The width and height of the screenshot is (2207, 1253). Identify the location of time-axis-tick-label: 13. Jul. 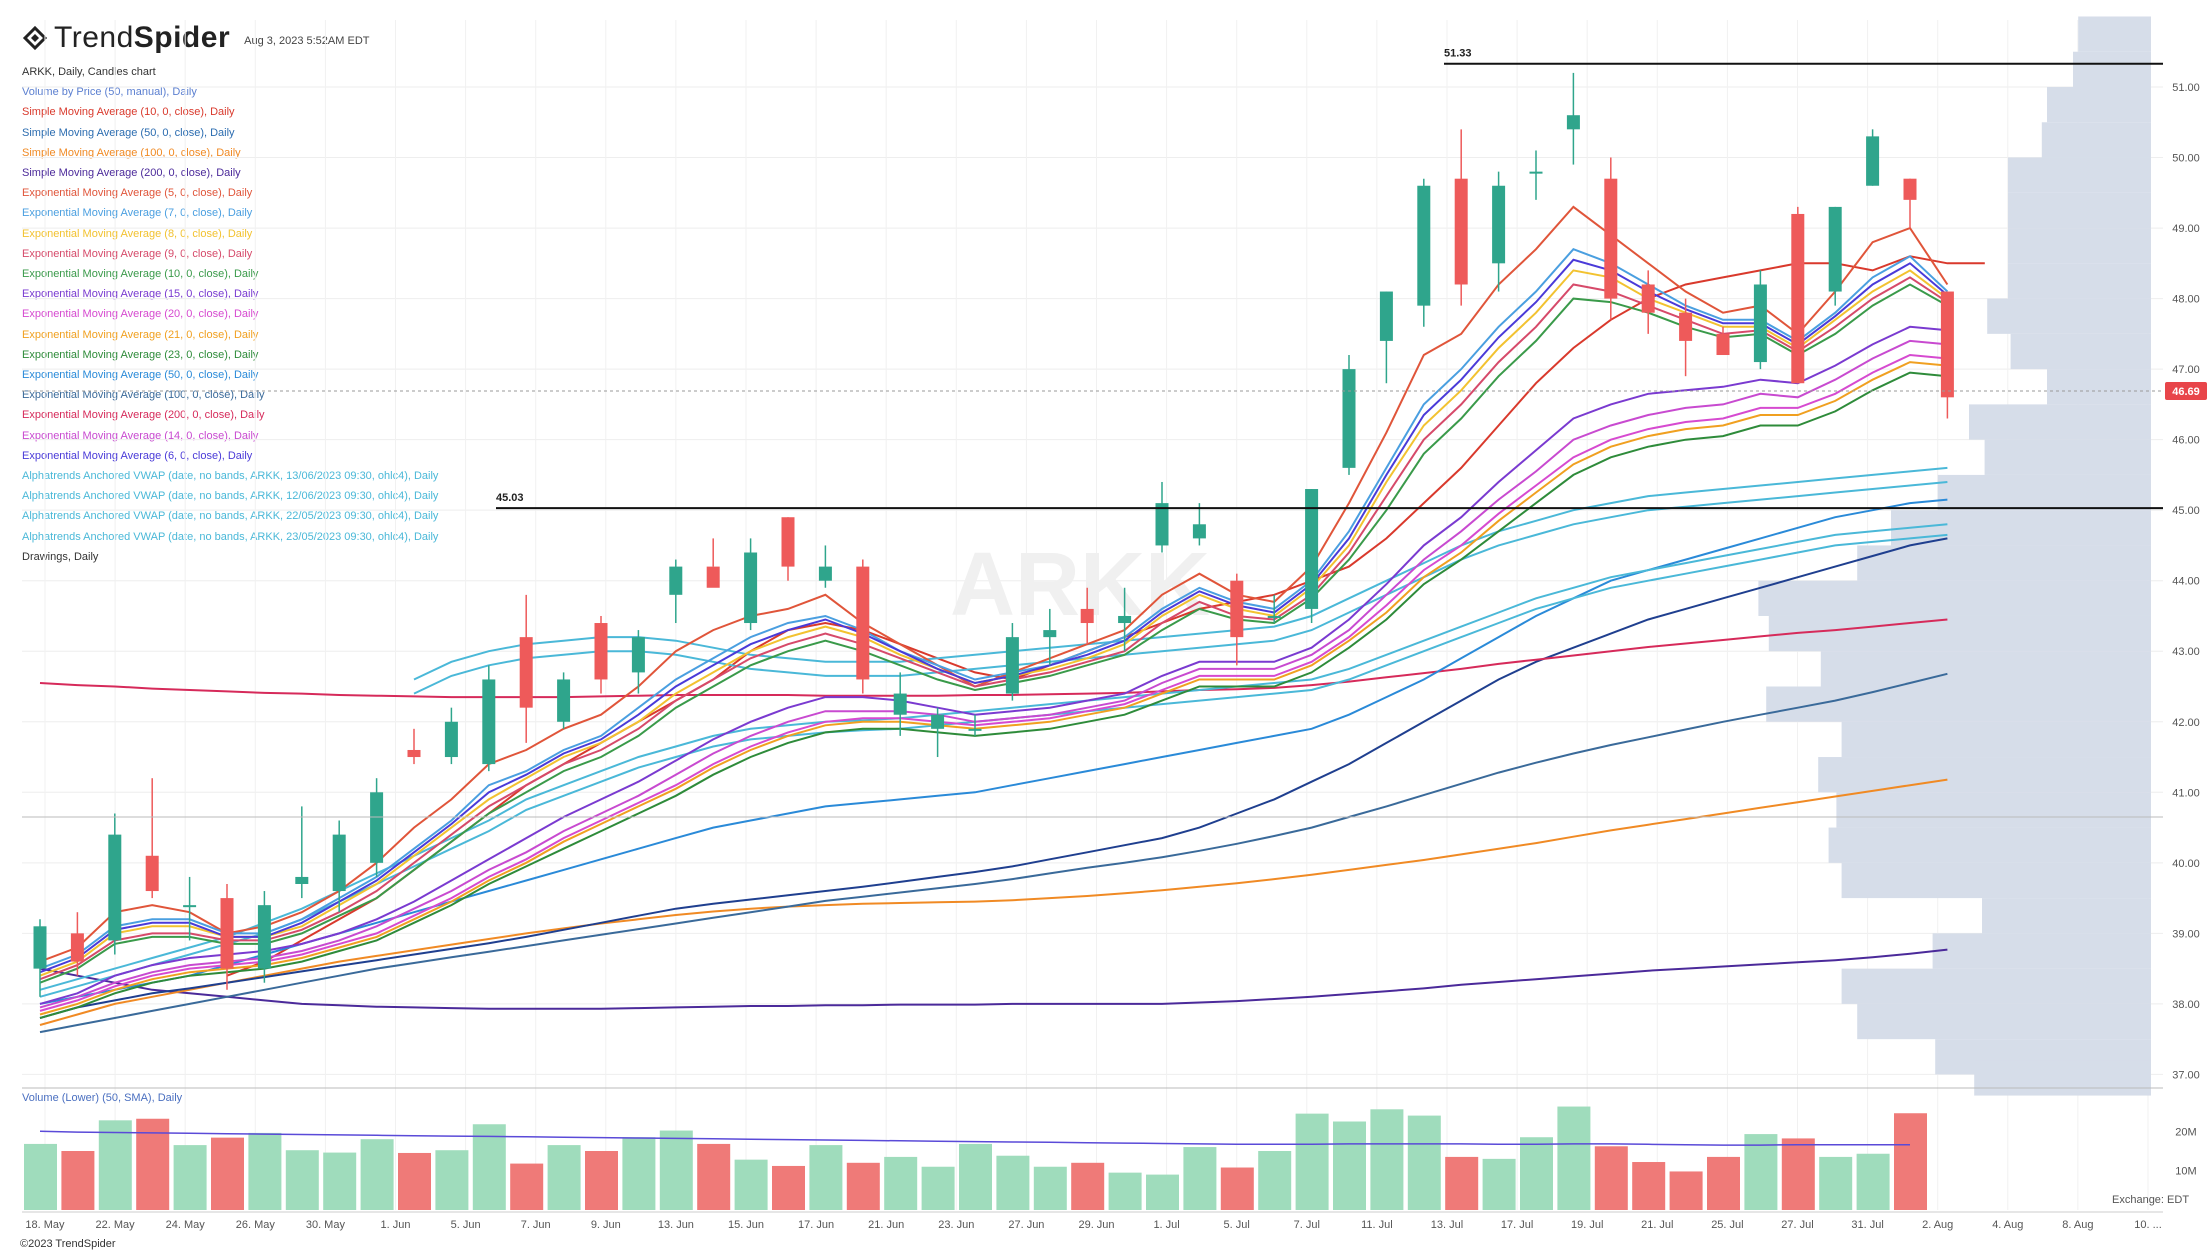
(1447, 1225).